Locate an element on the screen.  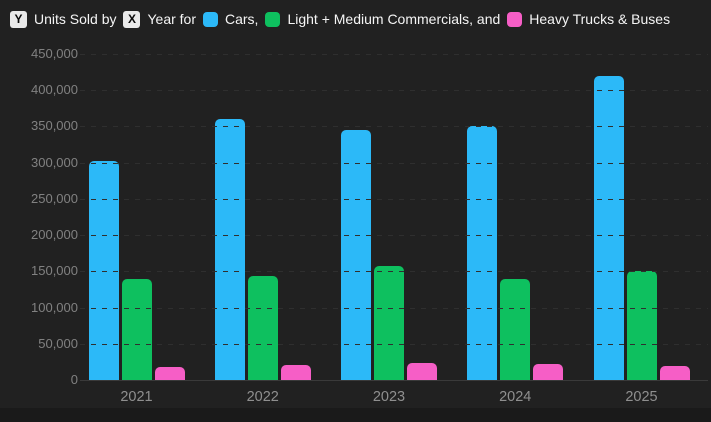
legend-item-heavy-trucks-buses: Heavy Trucks & Buses is located at coordinates (588, 19).